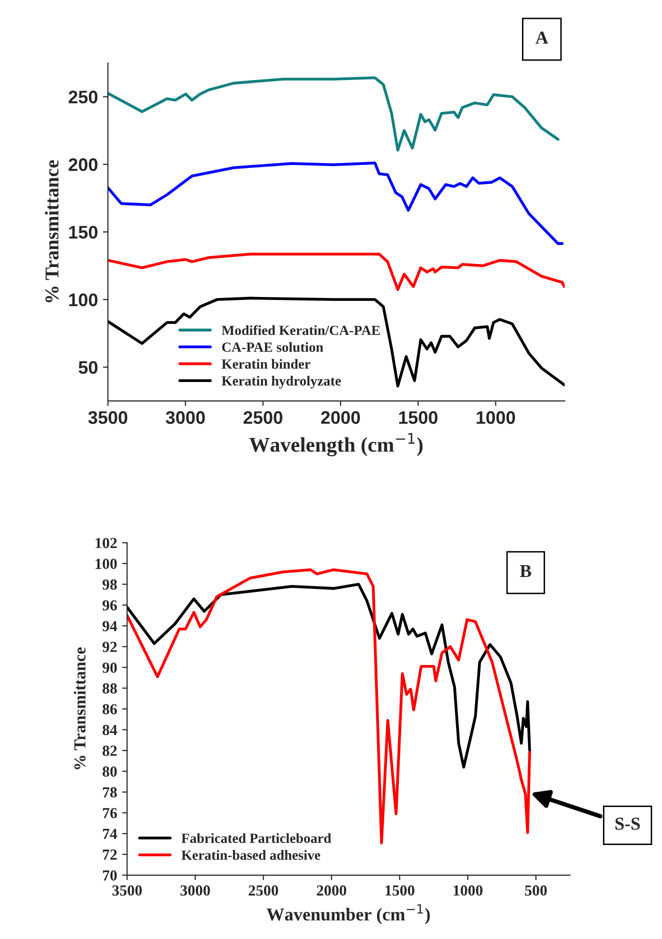  I want to click on y-tick-label: 86, so click(109, 709).